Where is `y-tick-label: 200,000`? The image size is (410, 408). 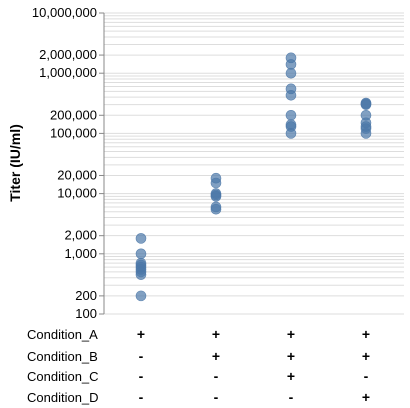 y-tick-label: 200,000 is located at coordinates (73, 114).